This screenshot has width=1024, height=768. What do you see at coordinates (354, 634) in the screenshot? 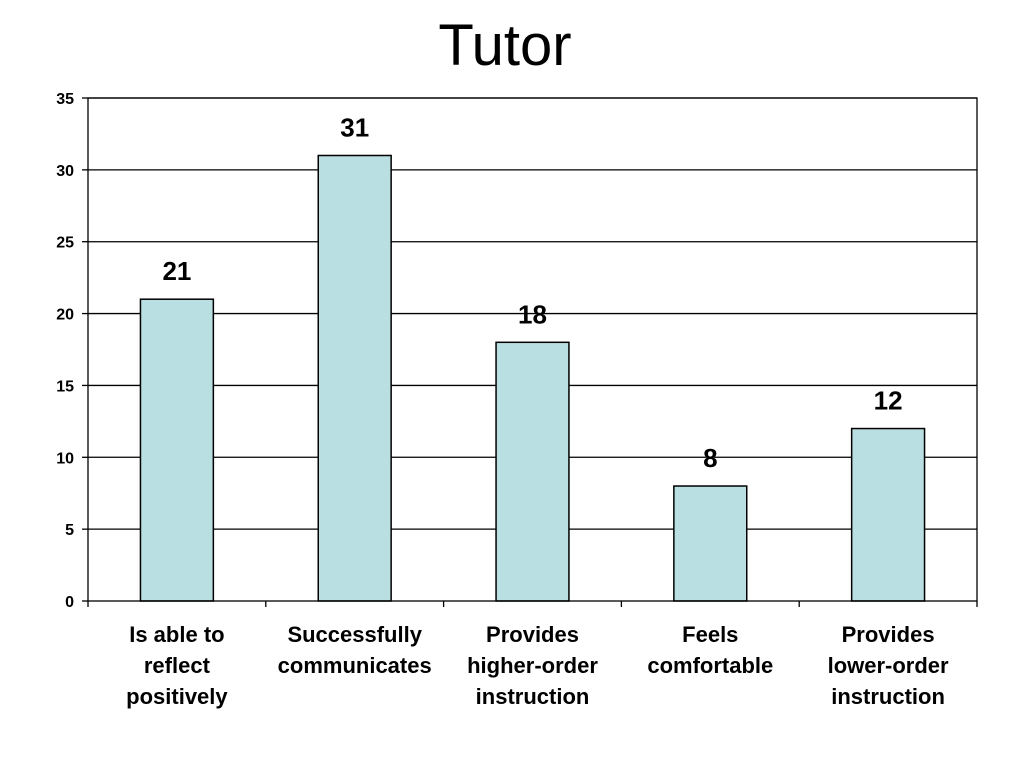
I see `x-category-label: Successfully` at bounding box center [354, 634].